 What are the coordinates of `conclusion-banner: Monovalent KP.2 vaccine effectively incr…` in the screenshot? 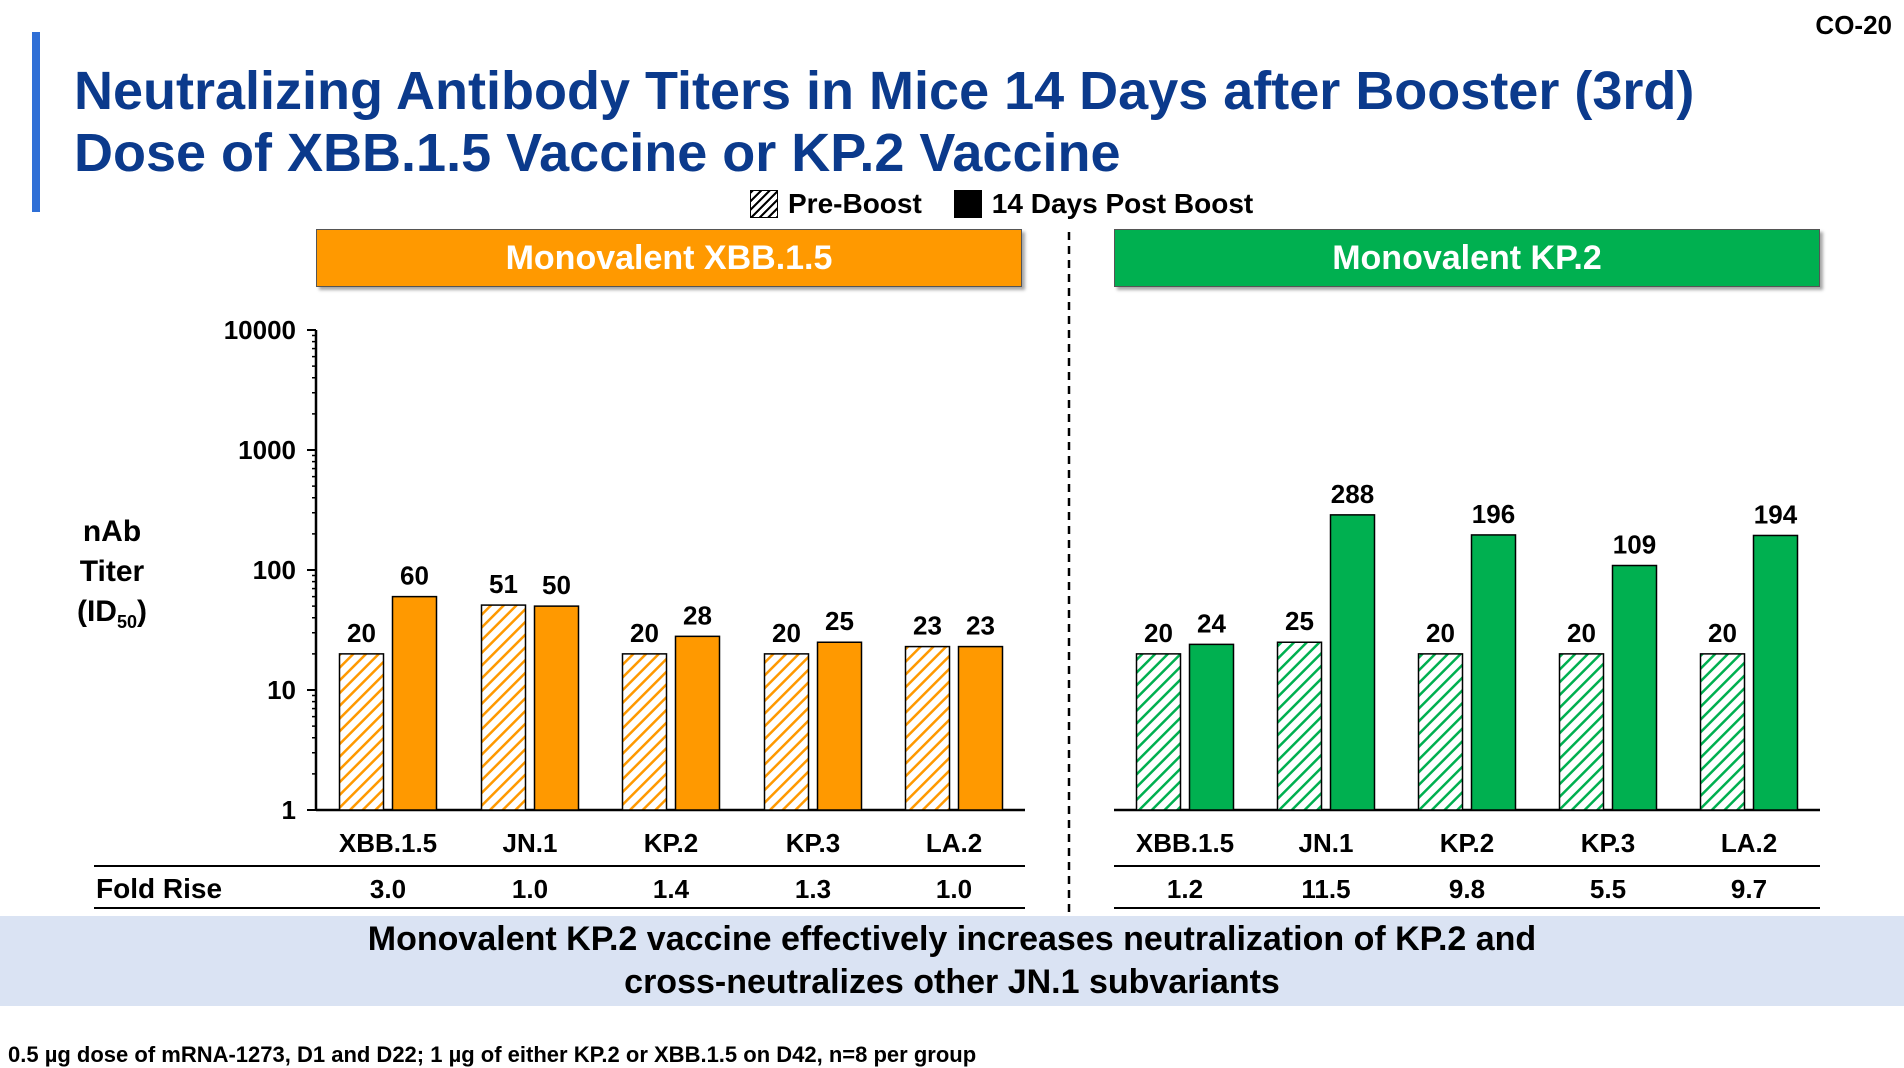 It's located at (952, 961).